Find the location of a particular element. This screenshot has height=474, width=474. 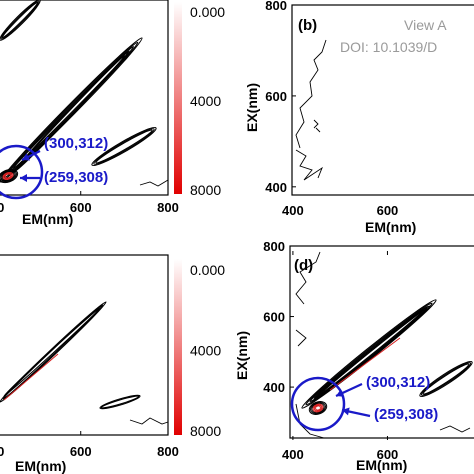

panel-c-x-ticks: 400 600 800 is located at coordinates (89, 445).